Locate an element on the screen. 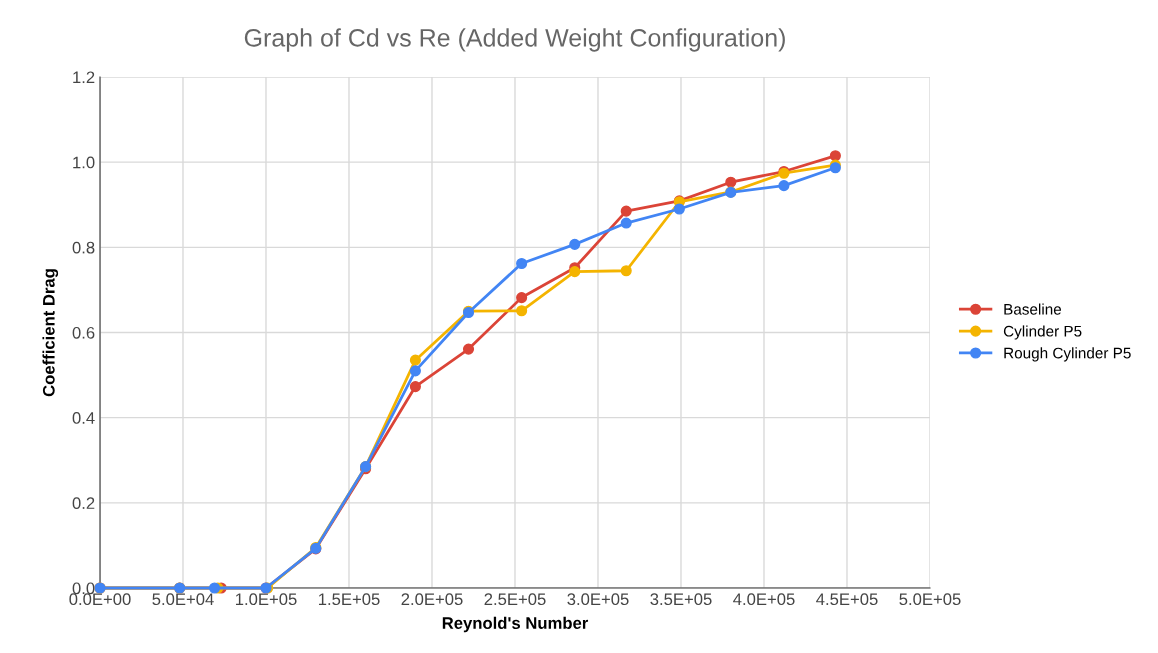 The height and width of the screenshot is (653, 1158). x-axis-title: Reynold's Number is located at coordinates (515, 624).